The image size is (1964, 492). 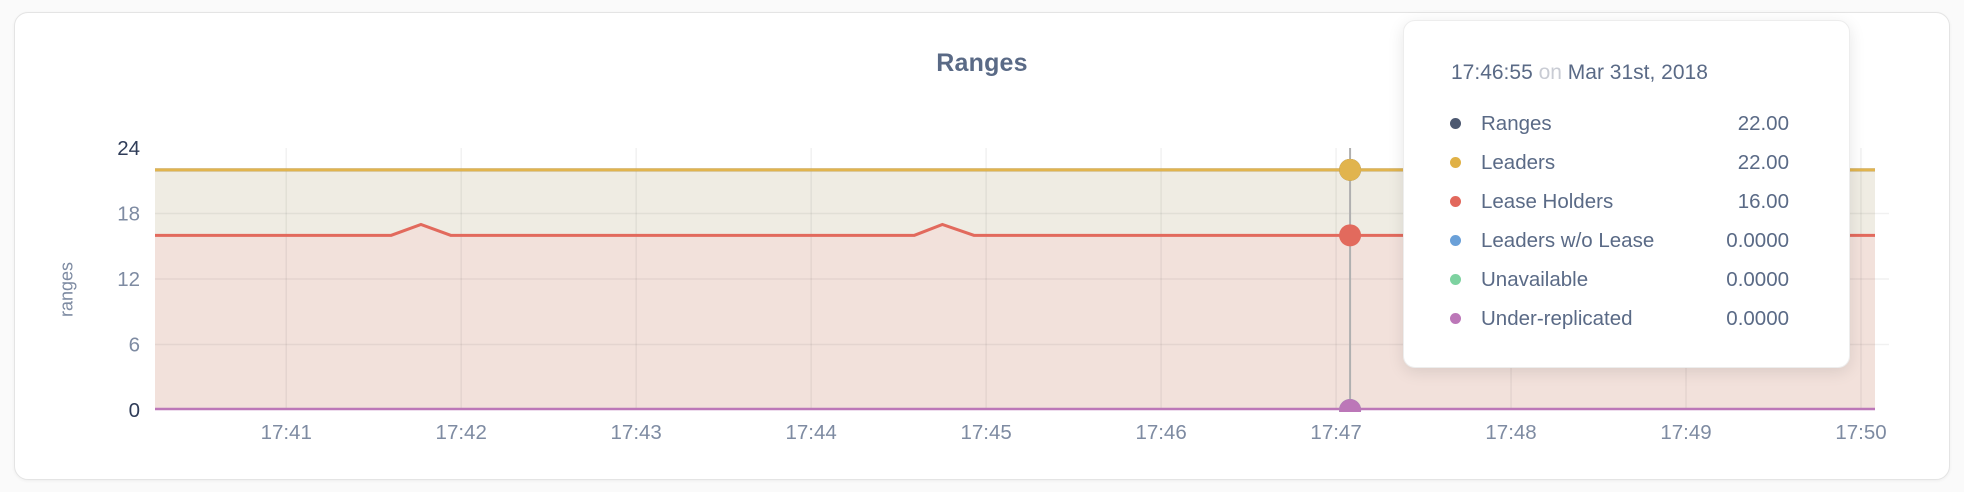 I want to click on hover-dot-leaders, so click(x=1350, y=169).